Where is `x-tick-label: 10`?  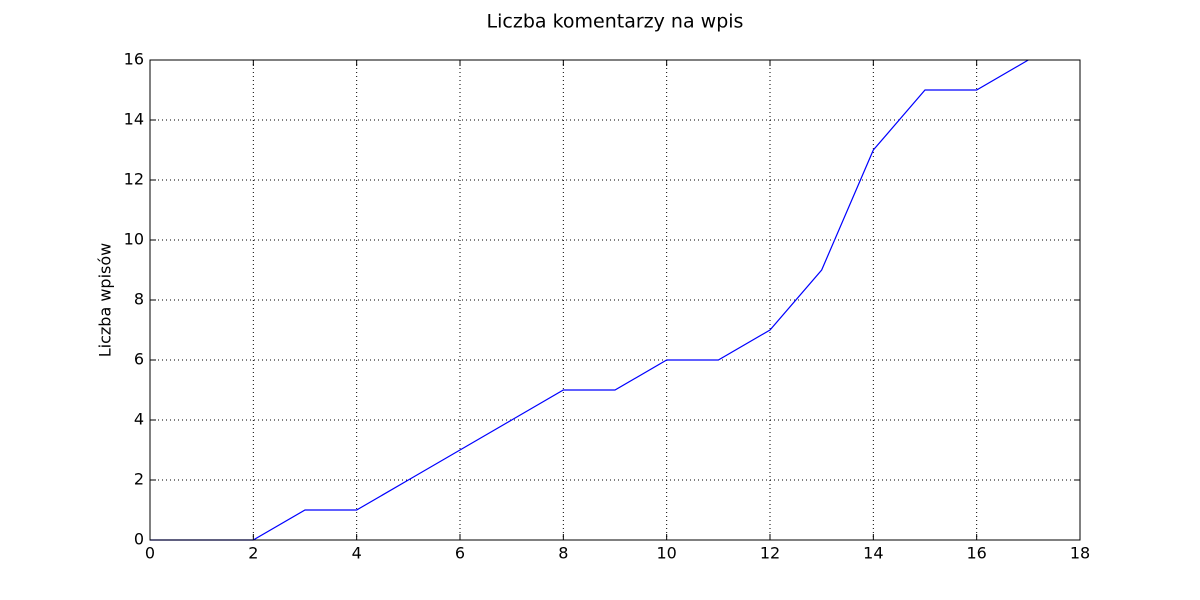
x-tick-label: 10 is located at coordinates (666, 553).